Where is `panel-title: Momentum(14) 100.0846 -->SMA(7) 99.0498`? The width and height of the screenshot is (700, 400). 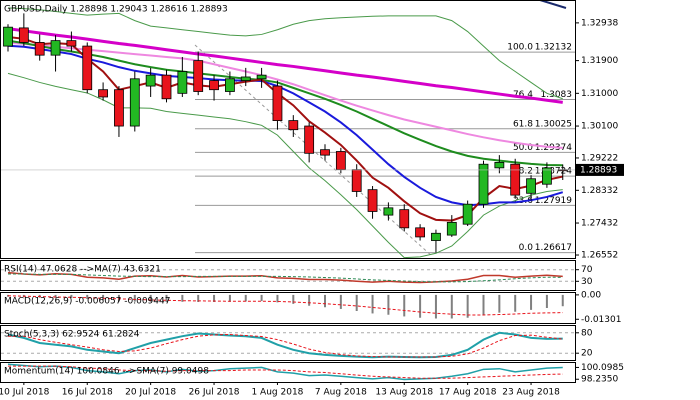 panel-title: Momentum(14) 100.0846 -->SMA(7) 99.0498 is located at coordinates (106, 372).